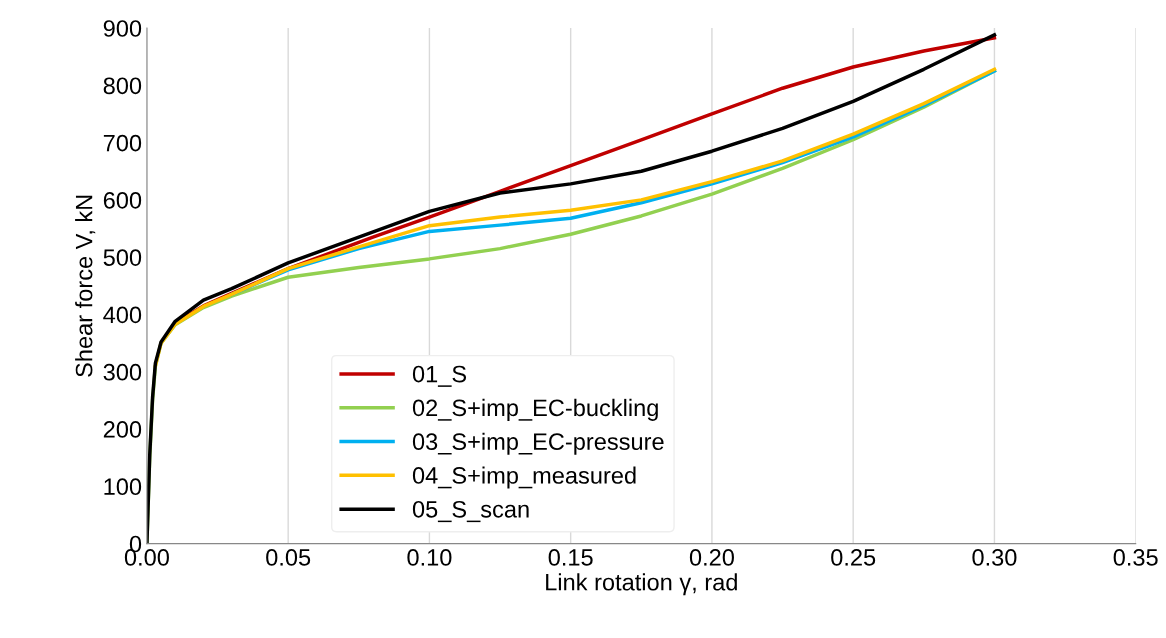  I want to click on y-tick-label: 600, so click(122, 200).